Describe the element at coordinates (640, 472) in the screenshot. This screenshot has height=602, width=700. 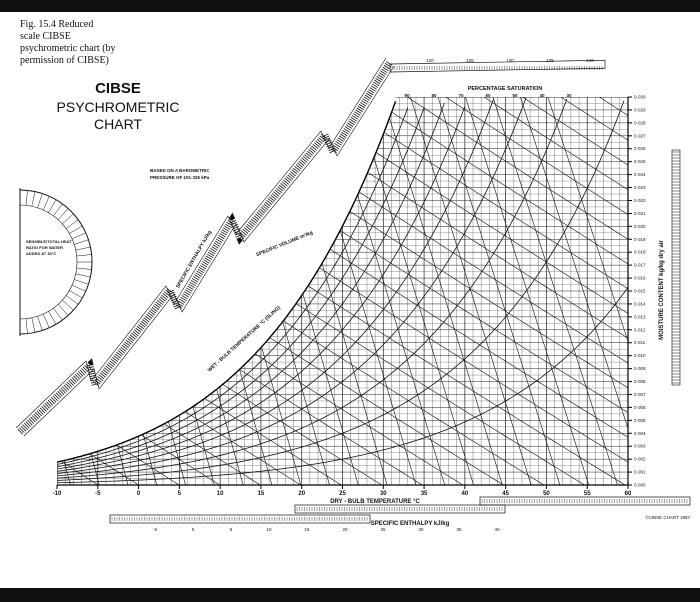
I see `y-tick-label: 0·001` at that location.